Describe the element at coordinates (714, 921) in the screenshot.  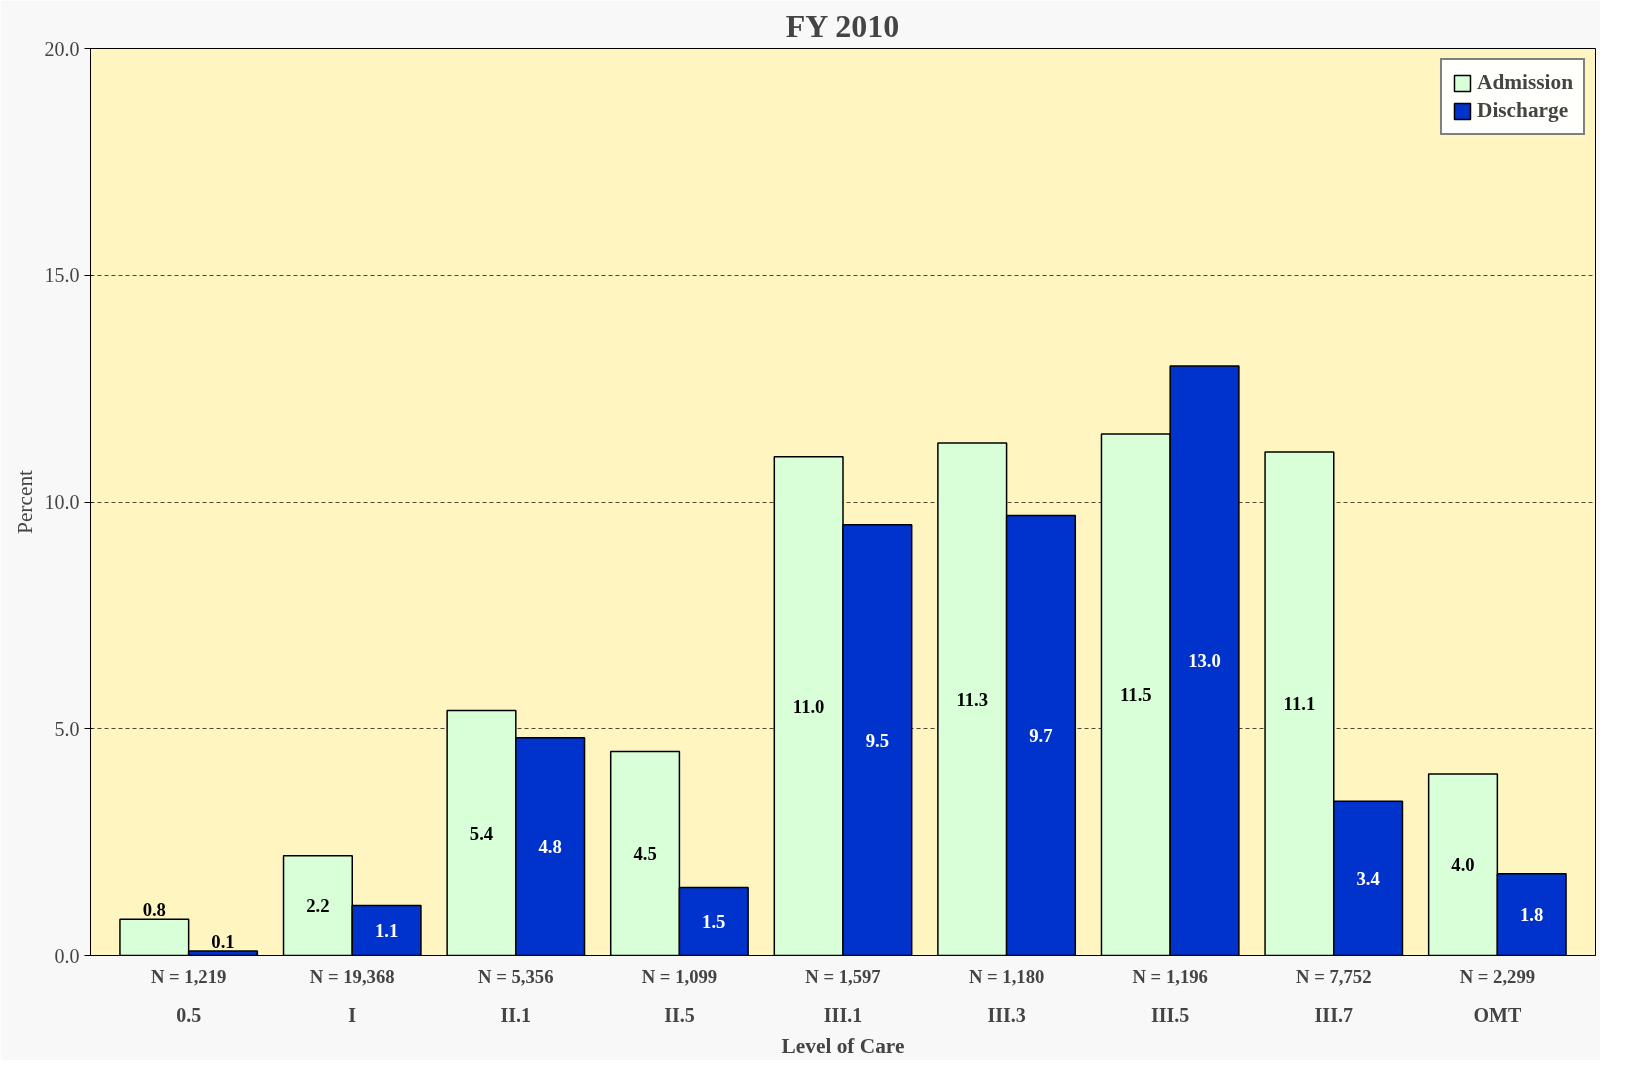
I see `data-label: 1.5` at that location.